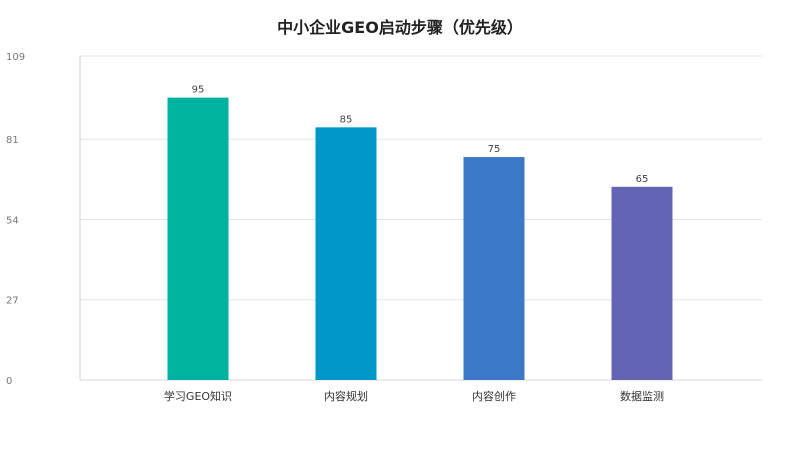  Describe the element at coordinates (198, 396) in the screenshot. I see `x-tick-label: 学习GEO知识` at that location.